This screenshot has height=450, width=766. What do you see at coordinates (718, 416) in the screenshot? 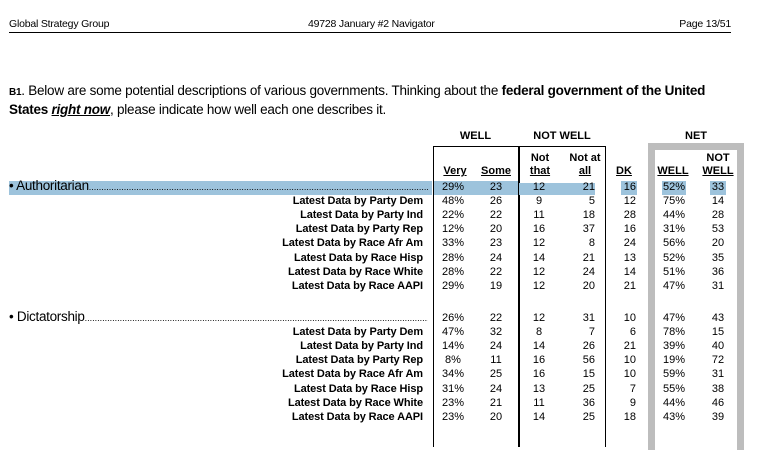
I see `cell-net-not-well: 39` at bounding box center [718, 416].